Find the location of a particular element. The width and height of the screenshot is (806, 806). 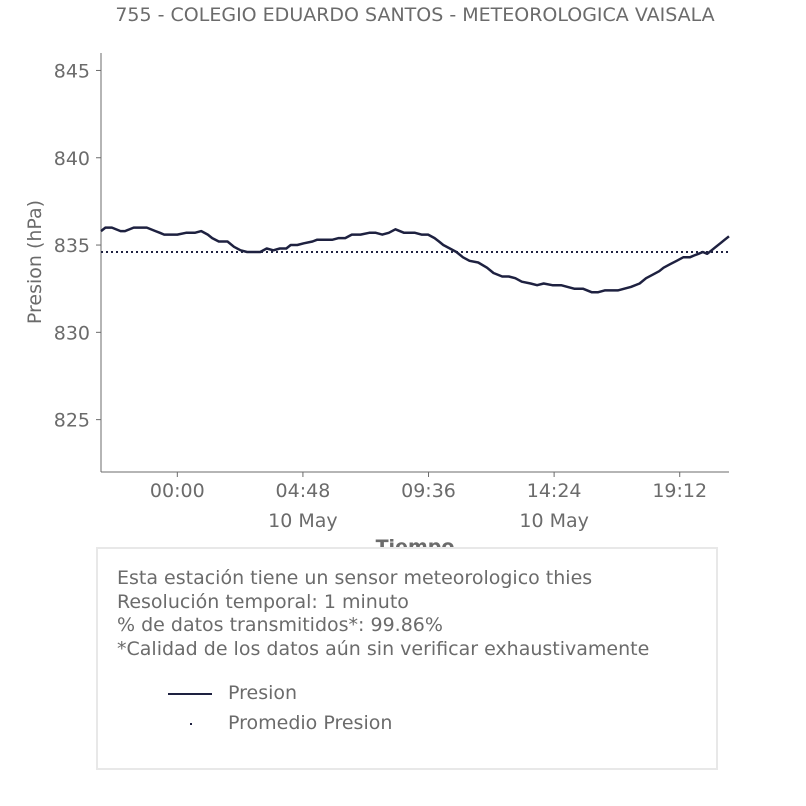

series-layer is located at coordinates (415, 260).